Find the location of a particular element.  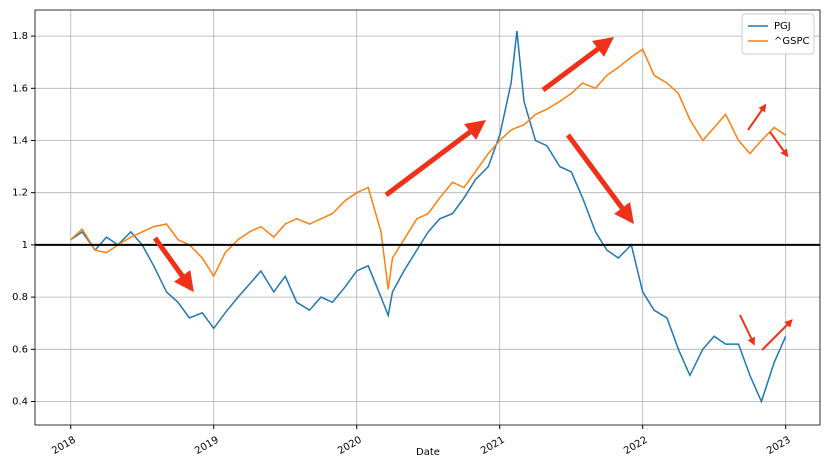

y-tick-label: 1 is located at coordinates (25, 245).